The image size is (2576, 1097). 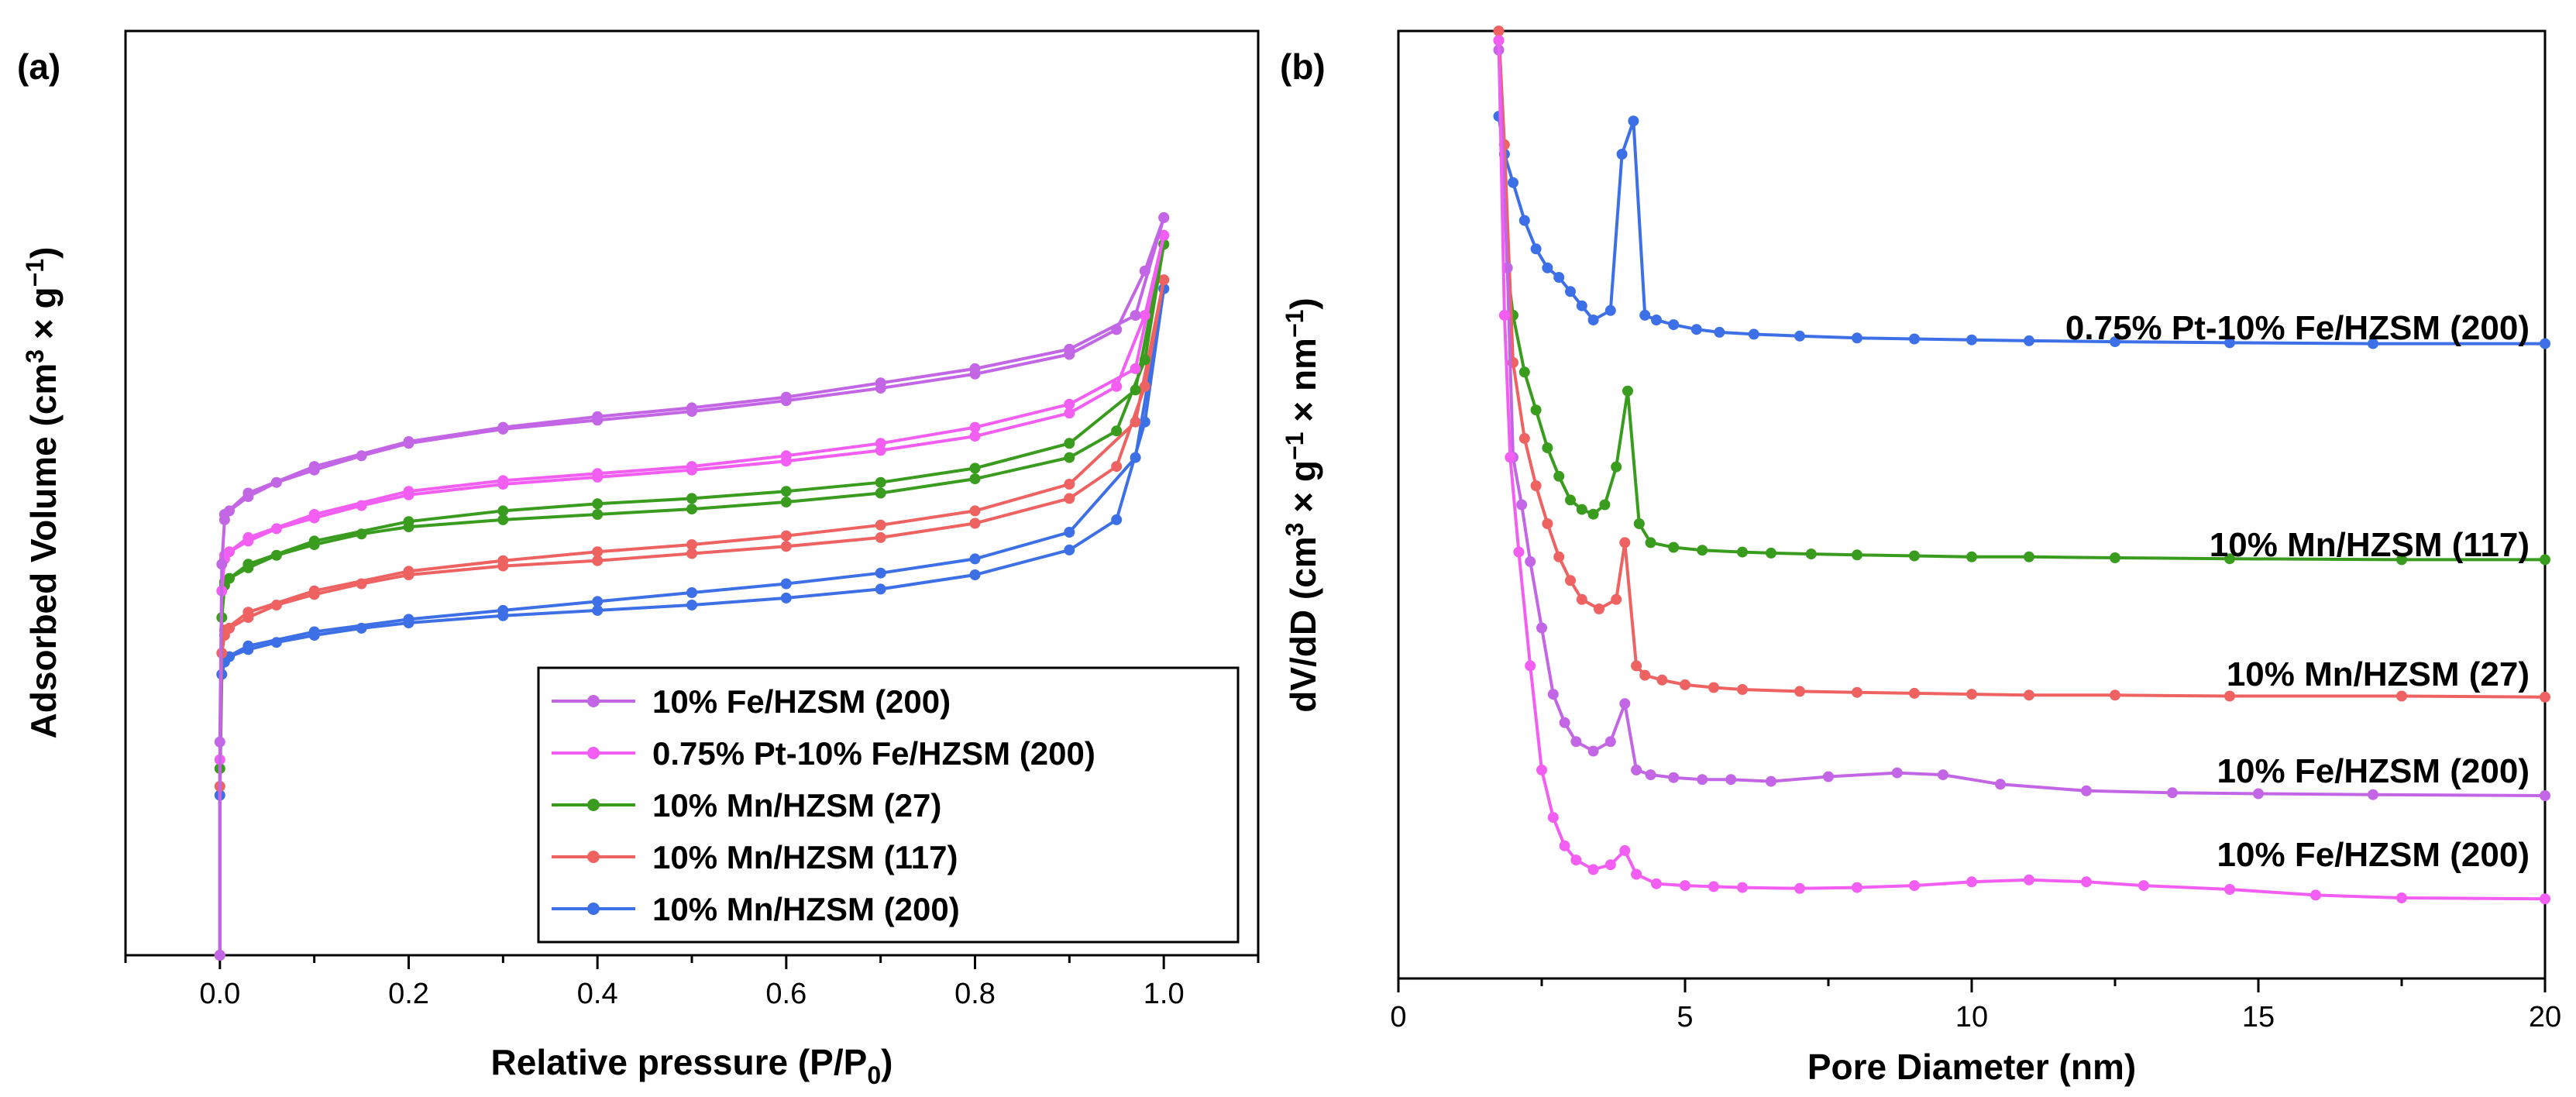 I want to click on x-tick-label: 0.8, so click(x=975, y=994).